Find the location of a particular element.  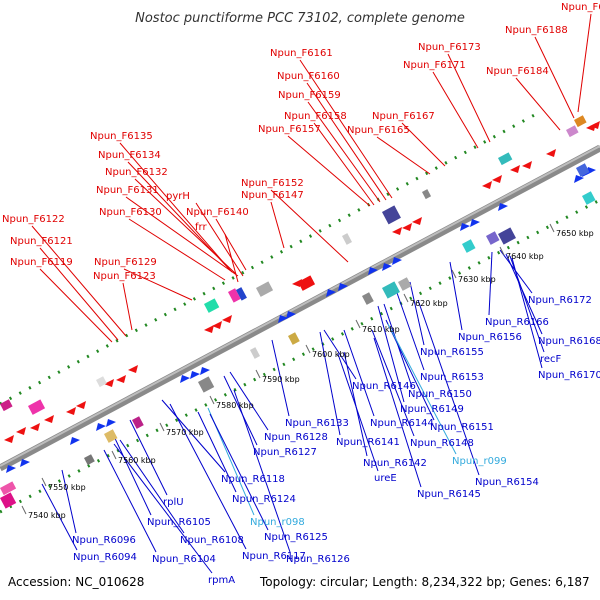

label-npun-r6148: Npun_R6148 is located at coordinates (442, 443).